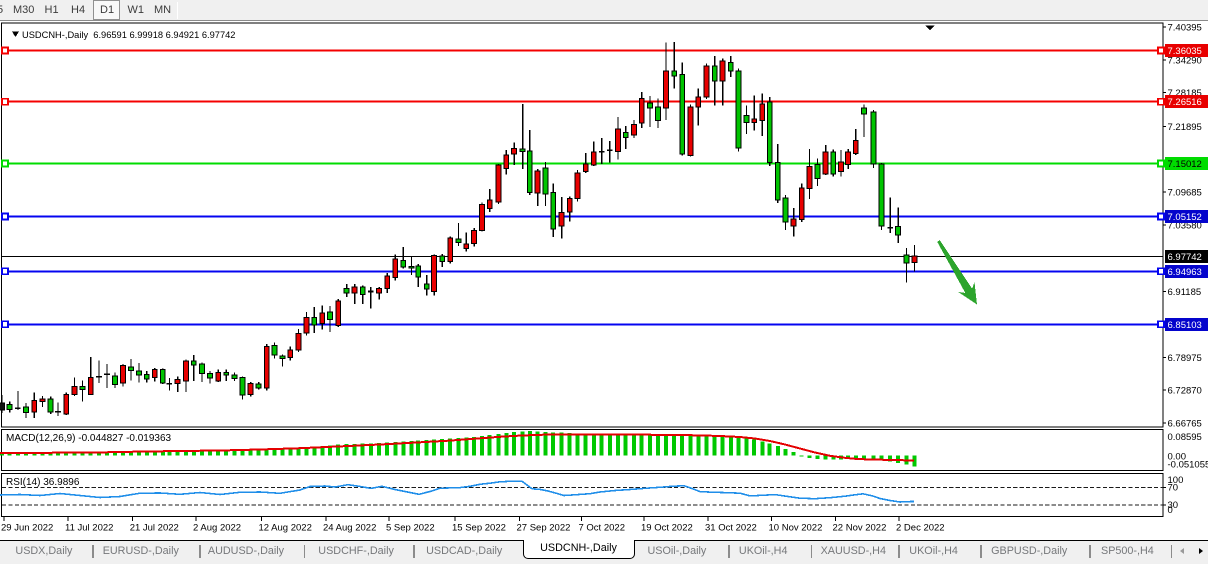 The image size is (1208, 564). What do you see at coordinates (1185, 292) in the screenshot?
I see `svg-text: 6.91185` at bounding box center [1185, 292].